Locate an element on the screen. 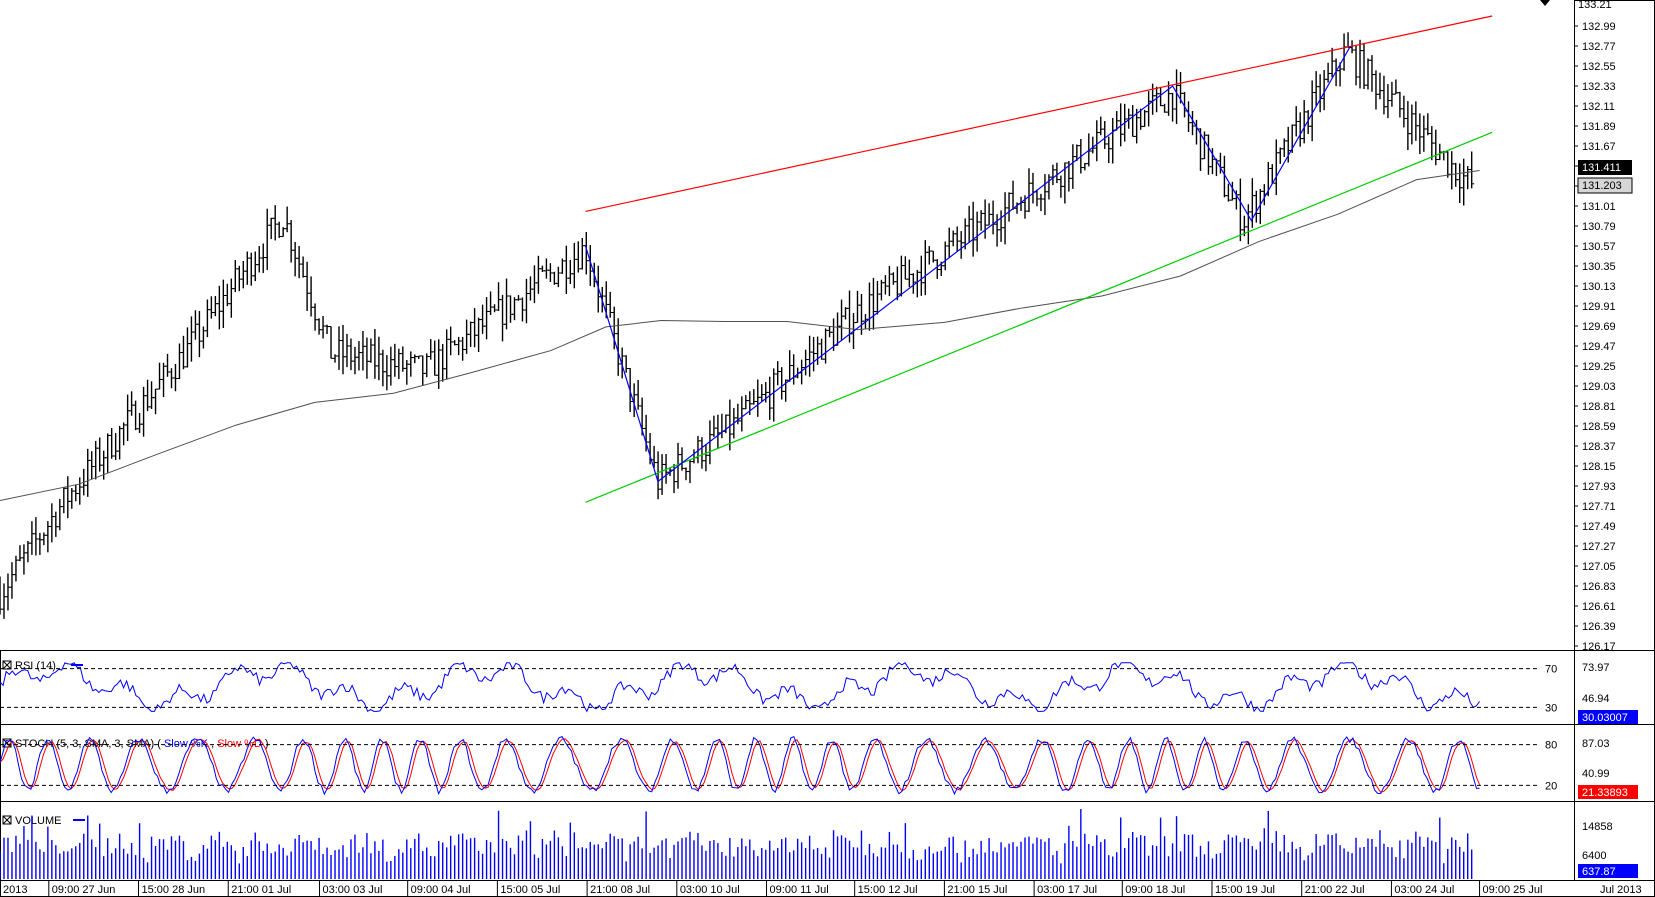 Image resolution: width=1655 pixels, height=897 pixels. time-tick-label: 21:00 01 Jul is located at coordinates (261, 890).